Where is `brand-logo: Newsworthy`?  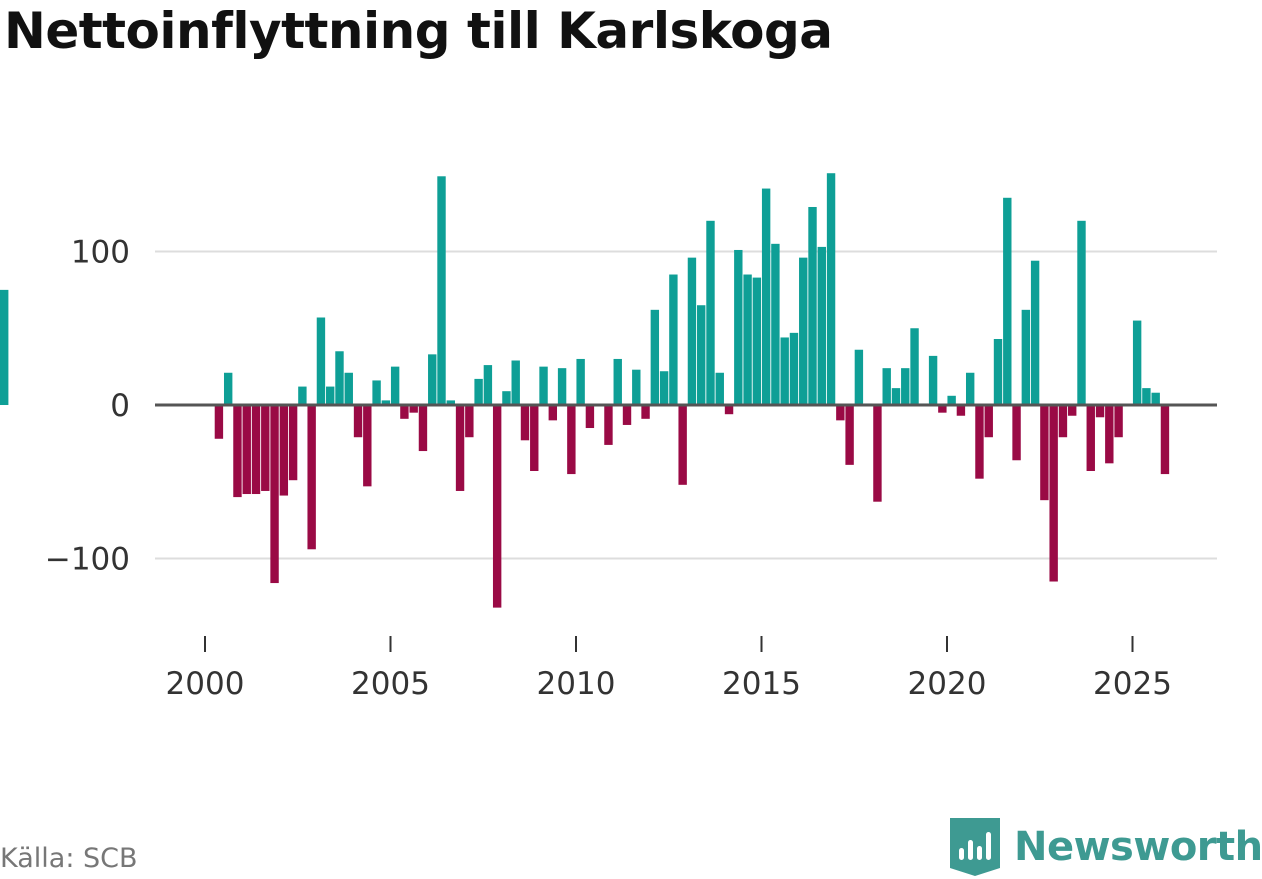 brand-logo: Newsworthy is located at coordinates (1106, 847).